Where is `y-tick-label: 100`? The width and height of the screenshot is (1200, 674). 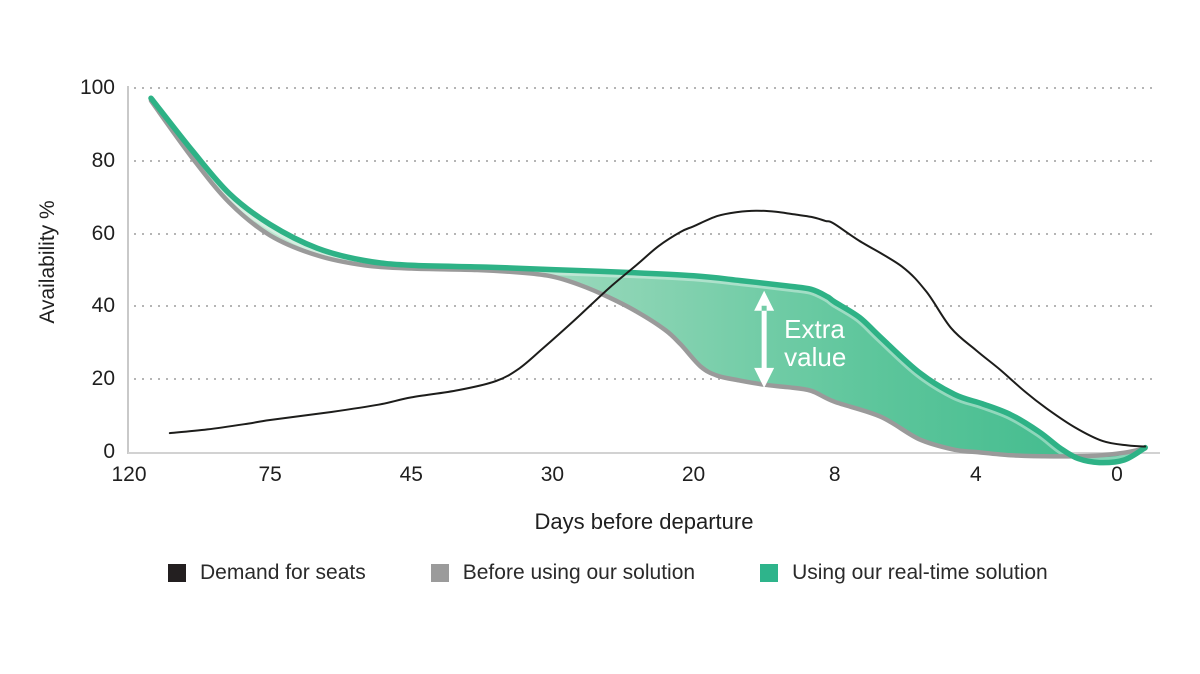 y-tick-label: 100 is located at coordinates (97, 87).